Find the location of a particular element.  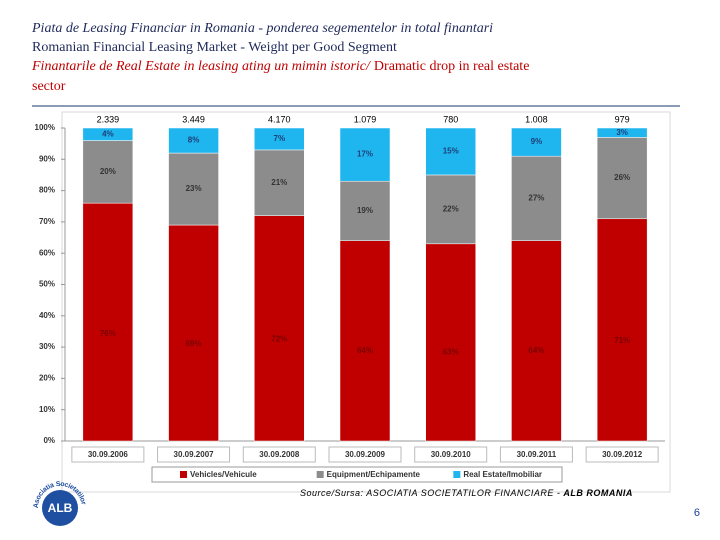

column-total: 2.339 is located at coordinates (108, 119).